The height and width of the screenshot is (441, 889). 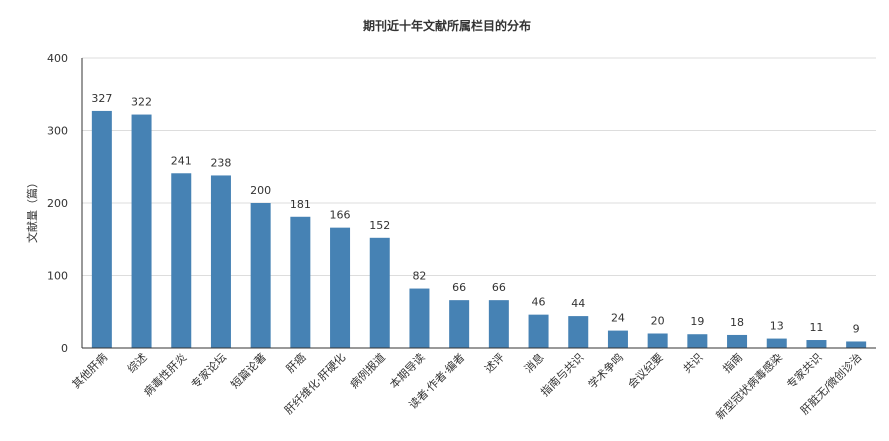 What do you see at coordinates (578, 303) in the screenshot?
I see `data-label: 44` at bounding box center [578, 303].